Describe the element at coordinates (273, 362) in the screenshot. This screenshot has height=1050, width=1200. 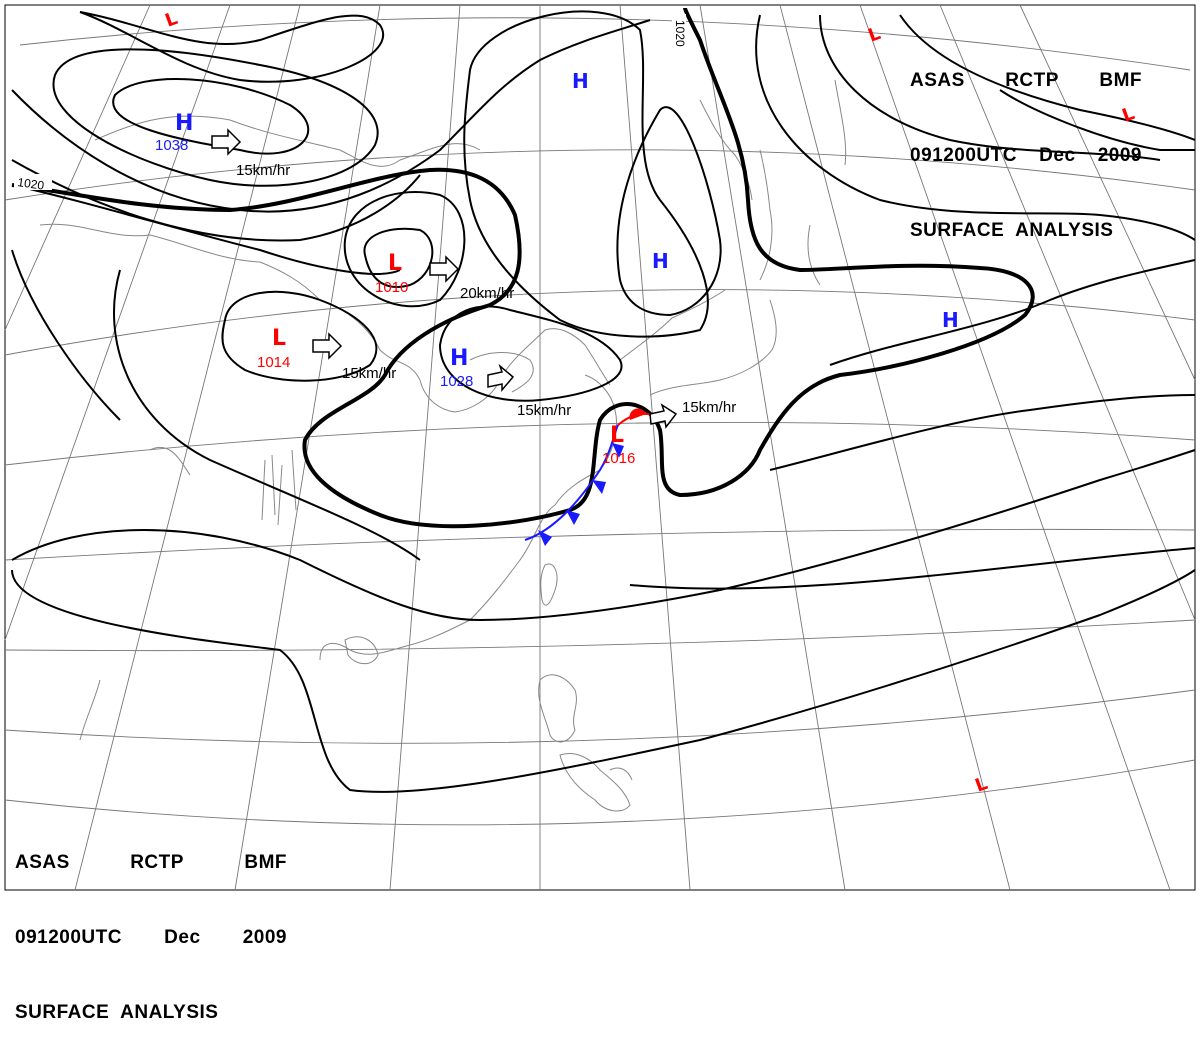
I see `low-center-value: 1014` at that location.